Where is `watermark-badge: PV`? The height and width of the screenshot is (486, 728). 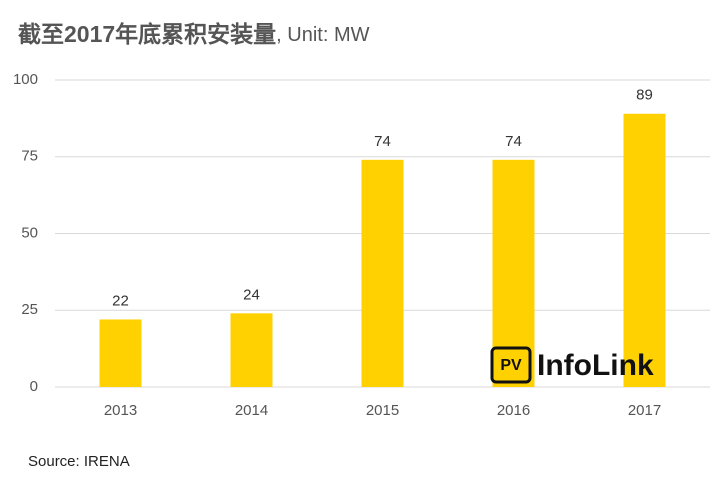 watermark-badge: PV is located at coordinates (511, 365).